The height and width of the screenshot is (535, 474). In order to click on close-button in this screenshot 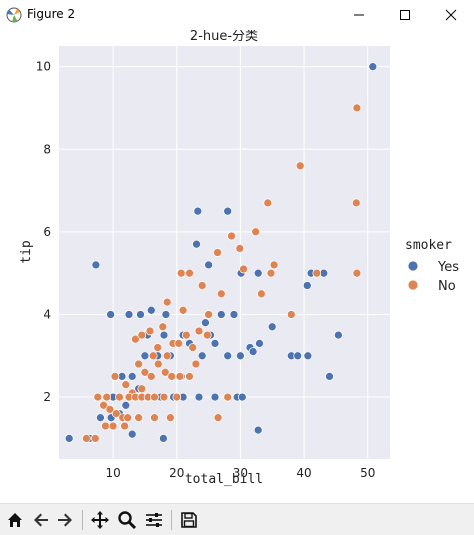, I will do `click(451, 15)`.